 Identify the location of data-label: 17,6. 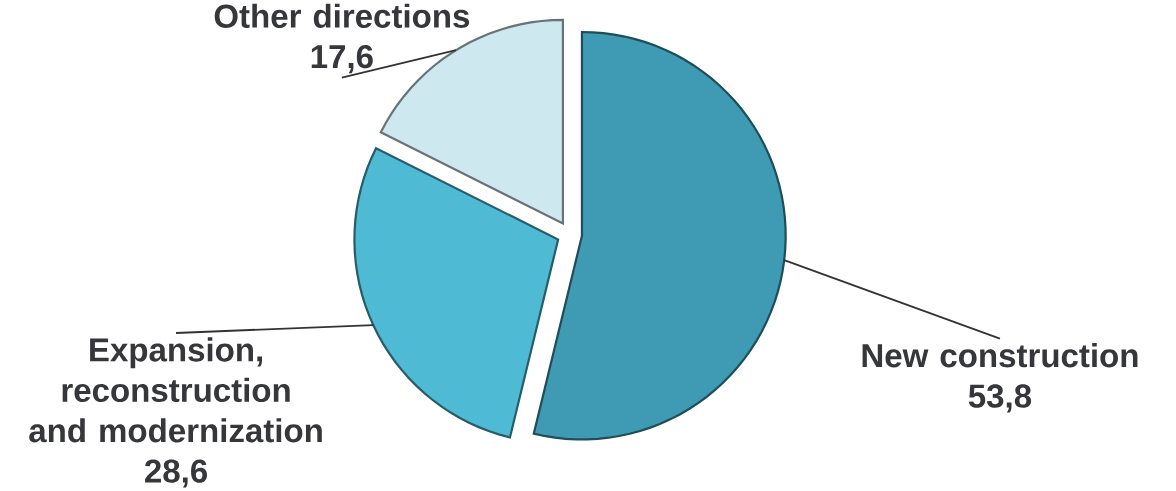
(342, 58).